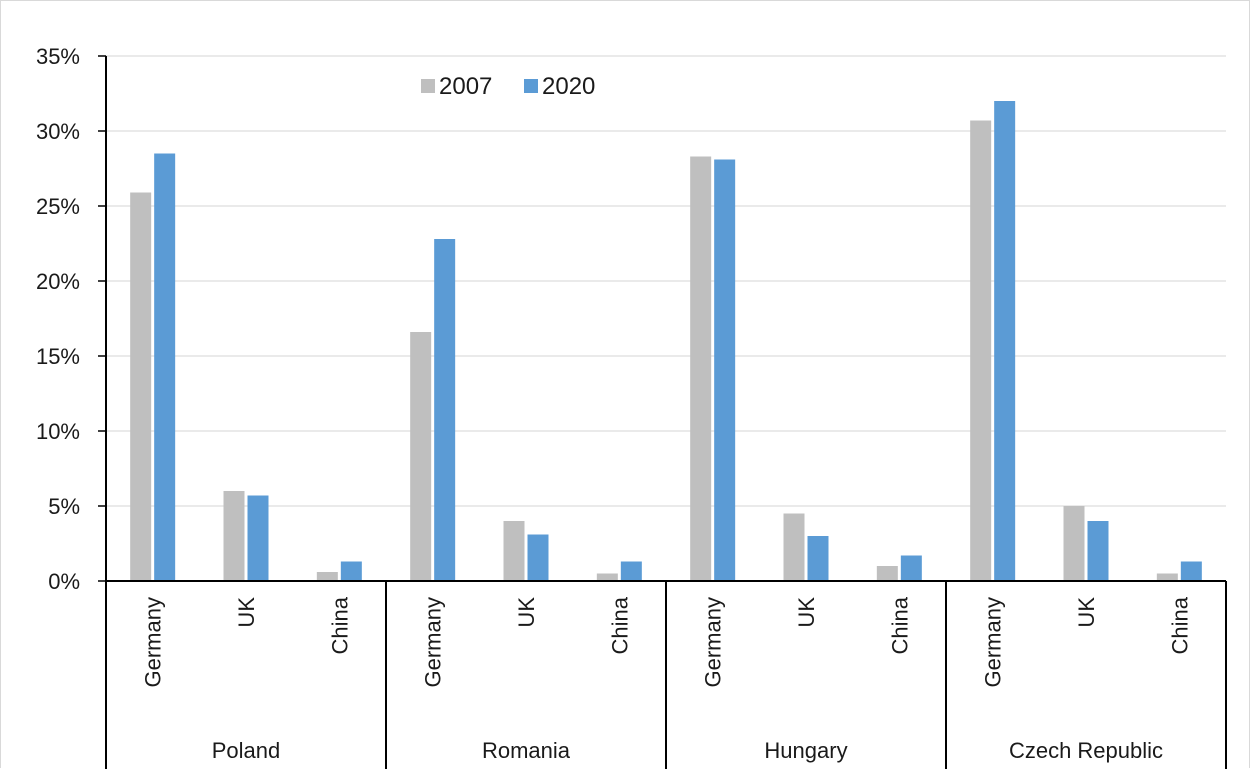  I want to click on legend: 2007 2020, so click(508, 86).